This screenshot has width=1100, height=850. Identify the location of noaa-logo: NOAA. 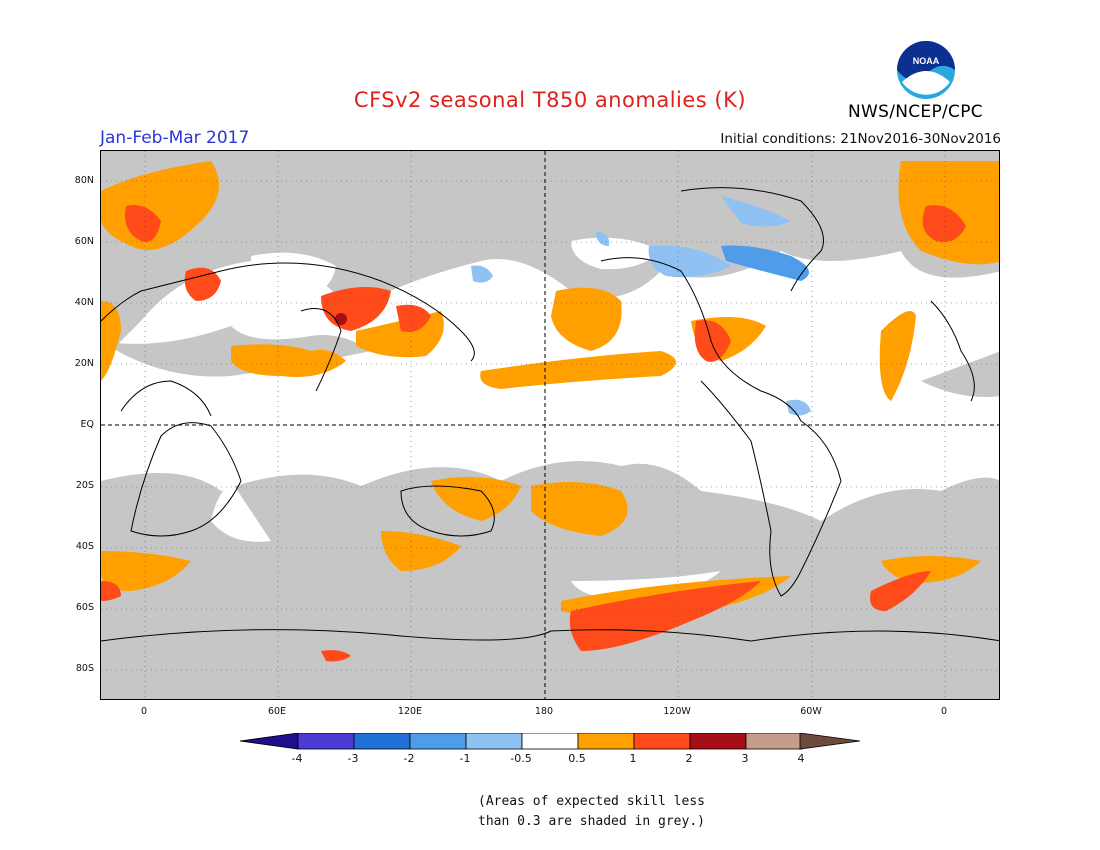
(926, 70).